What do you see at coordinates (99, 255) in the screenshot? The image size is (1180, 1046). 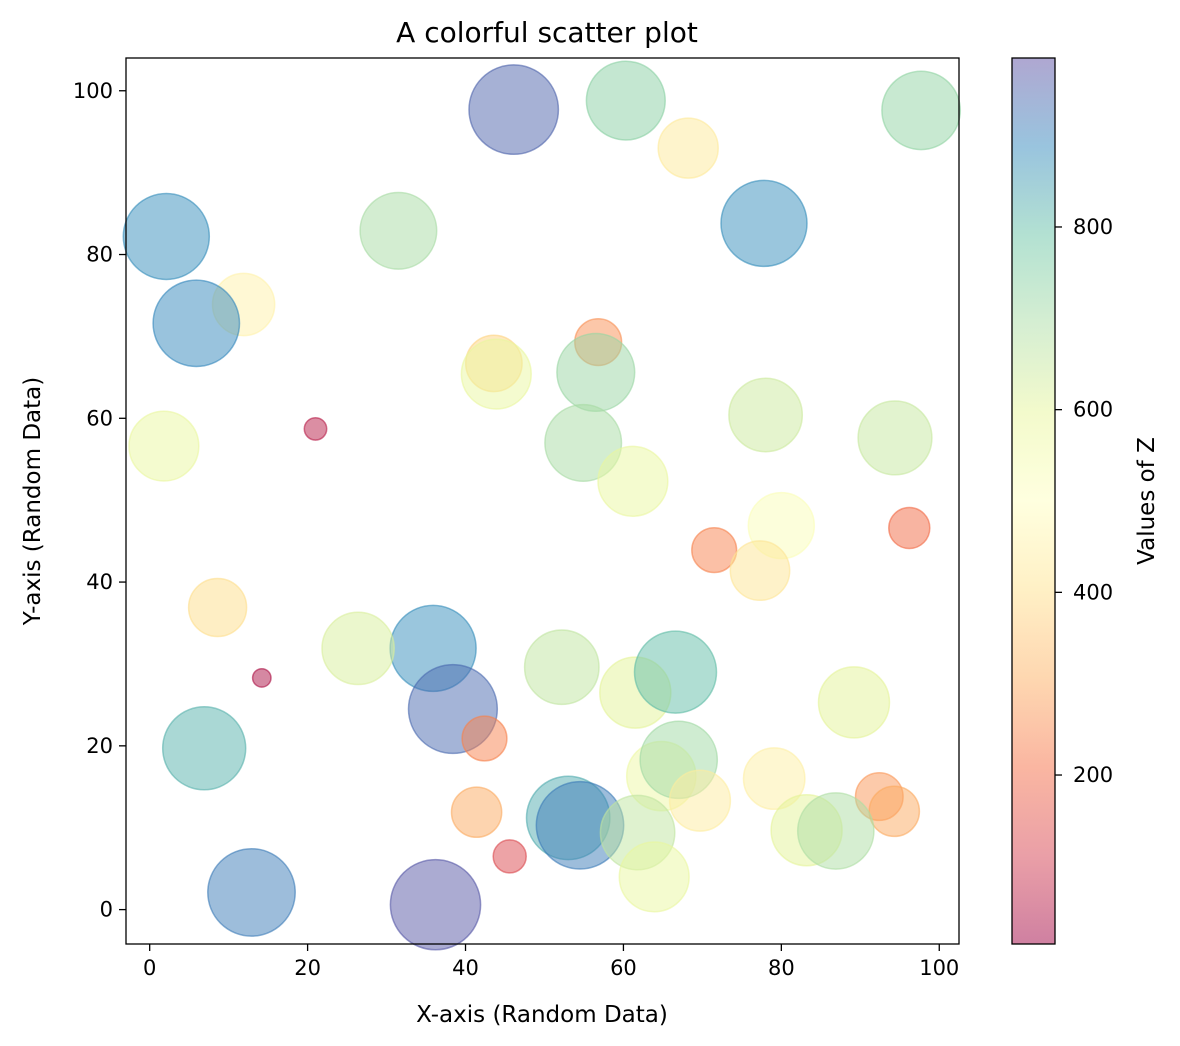 I see `y-tick-label: 80` at bounding box center [99, 255].